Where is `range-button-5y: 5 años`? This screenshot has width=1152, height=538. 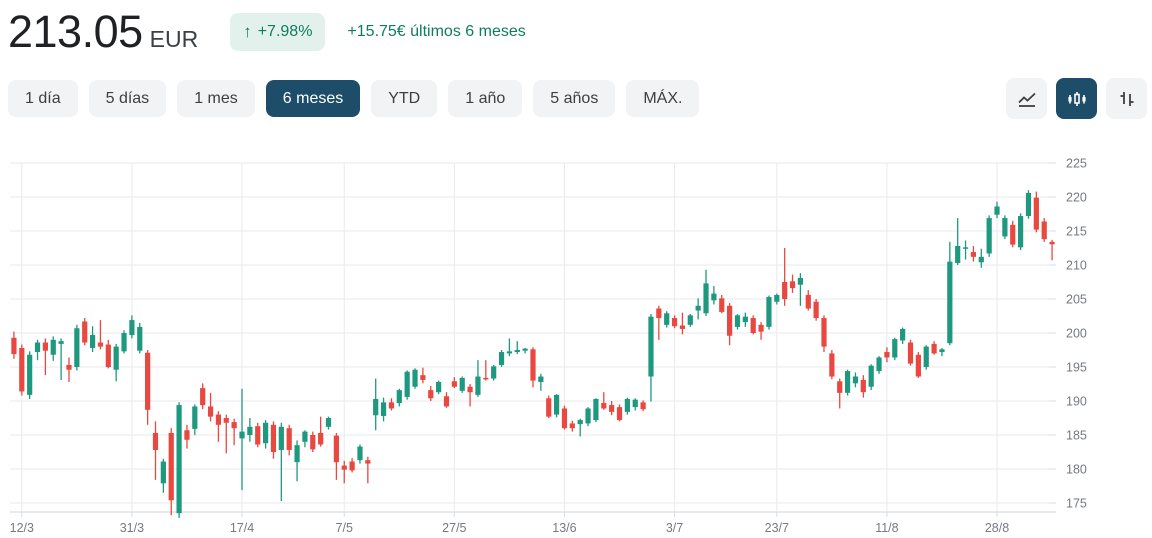
range-button-5y: 5 años is located at coordinates (574, 98).